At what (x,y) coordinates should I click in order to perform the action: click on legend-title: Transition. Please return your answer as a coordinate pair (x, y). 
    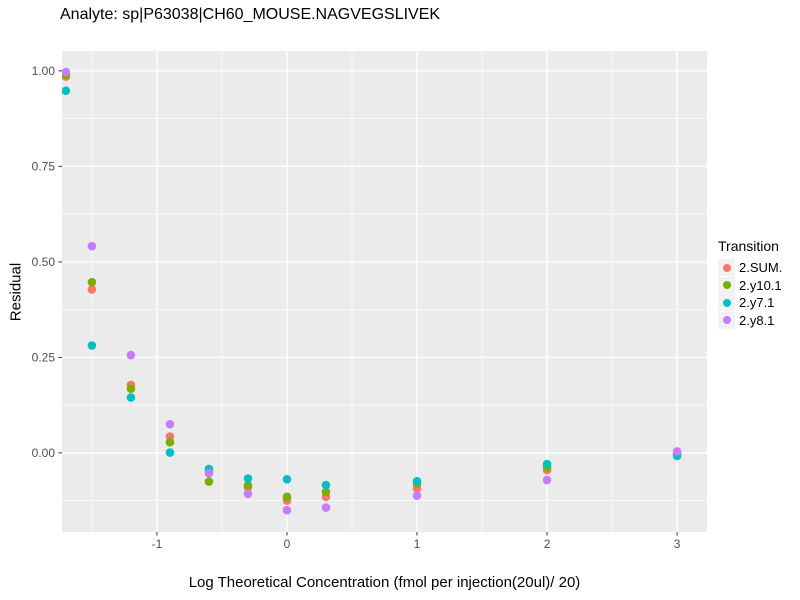
    Looking at the image, I should click on (748, 246).